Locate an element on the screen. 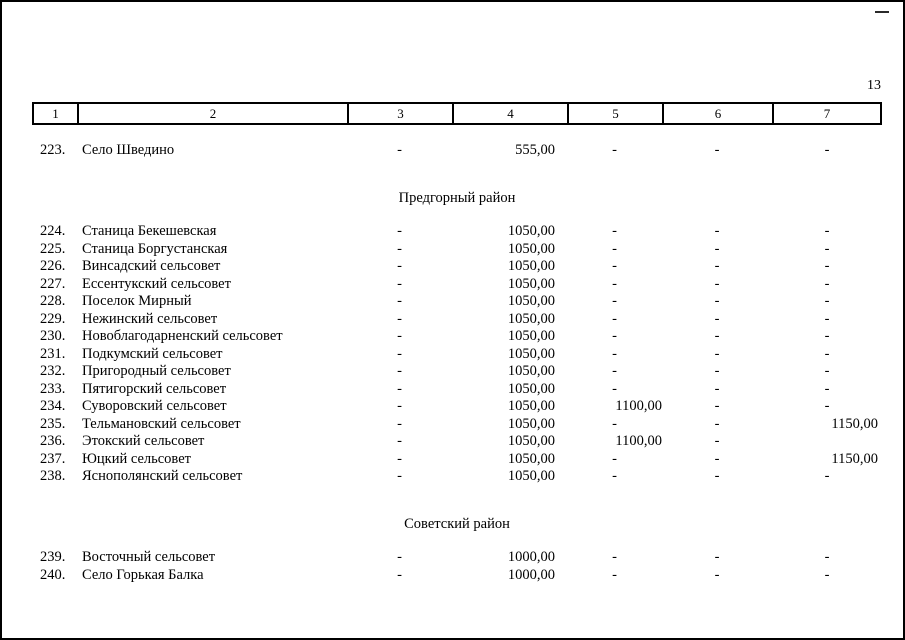  table-row: 237. Юцкий сельсовет - 1050,00 - - 1150,00 is located at coordinates (457, 460).